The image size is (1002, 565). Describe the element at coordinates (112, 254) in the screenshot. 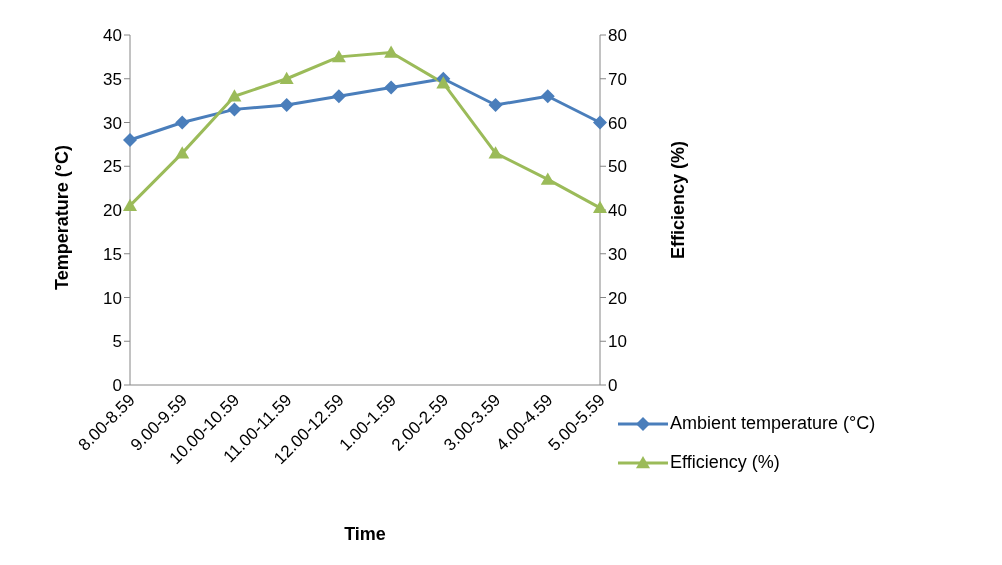

I see `y-tick-label: 15` at that location.